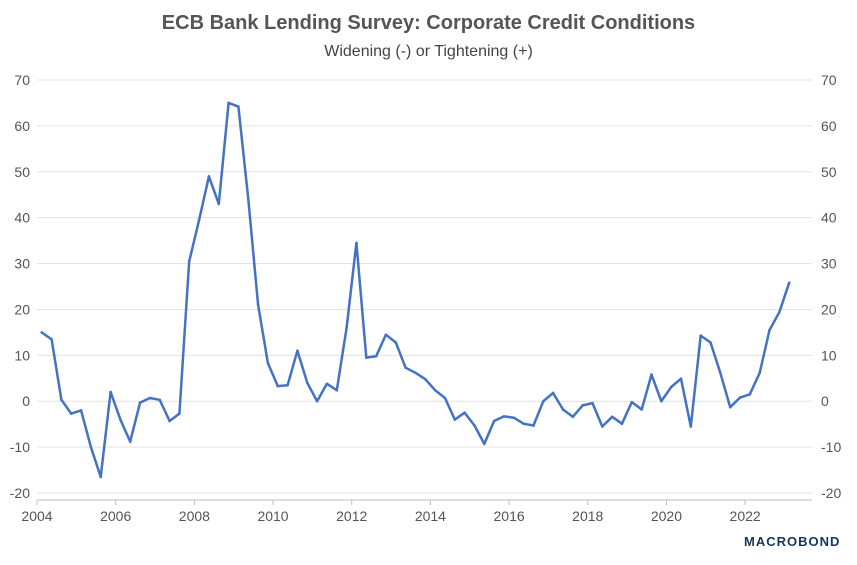 The width and height of the screenshot is (857, 565). What do you see at coordinates (26, 401) in the screenshot?
I see `y-tick-label-left: 0` at bounding box center [26, 401].